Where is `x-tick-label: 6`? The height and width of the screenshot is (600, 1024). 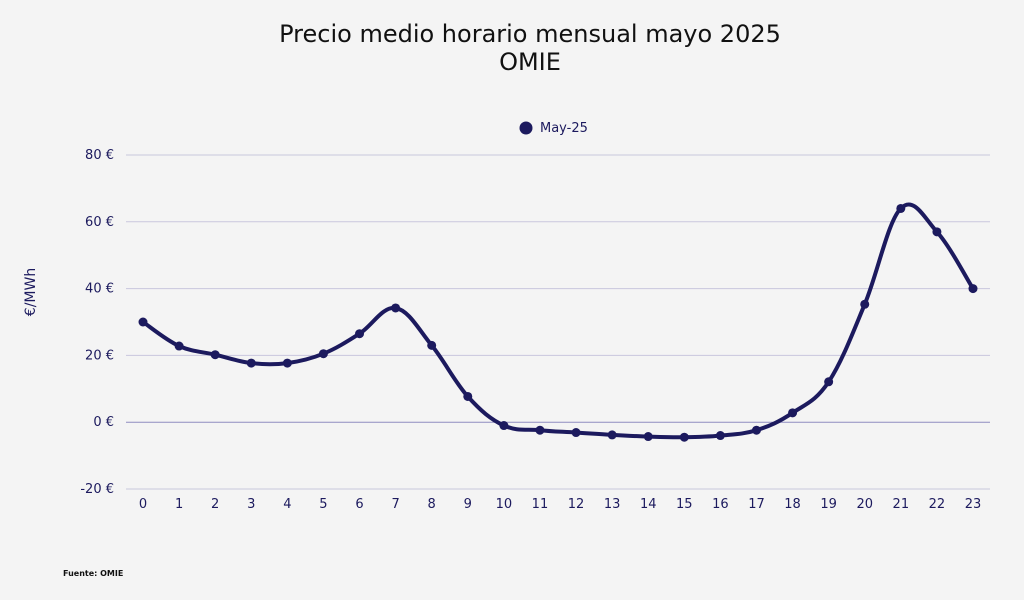 x-tick-label: 6 is located at coordinates (359, 504).